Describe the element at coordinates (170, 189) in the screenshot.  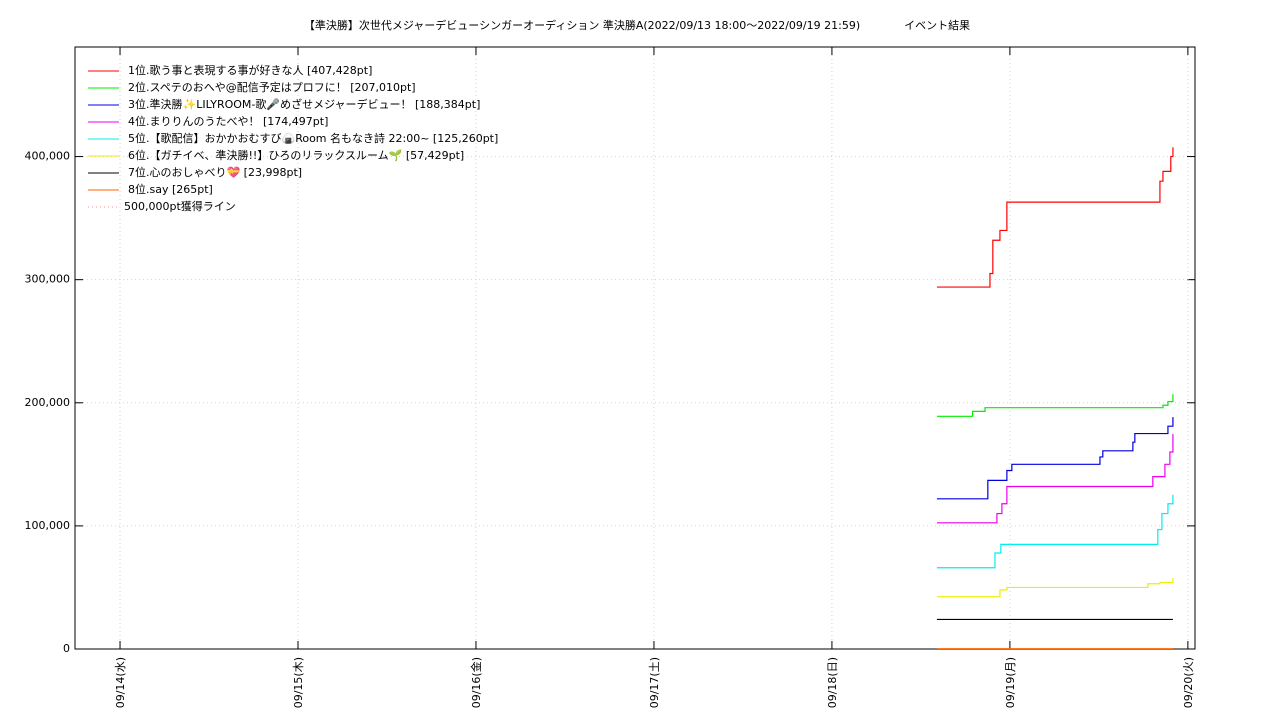
I see `legend-label: 8位.say [265pt]` at that location.